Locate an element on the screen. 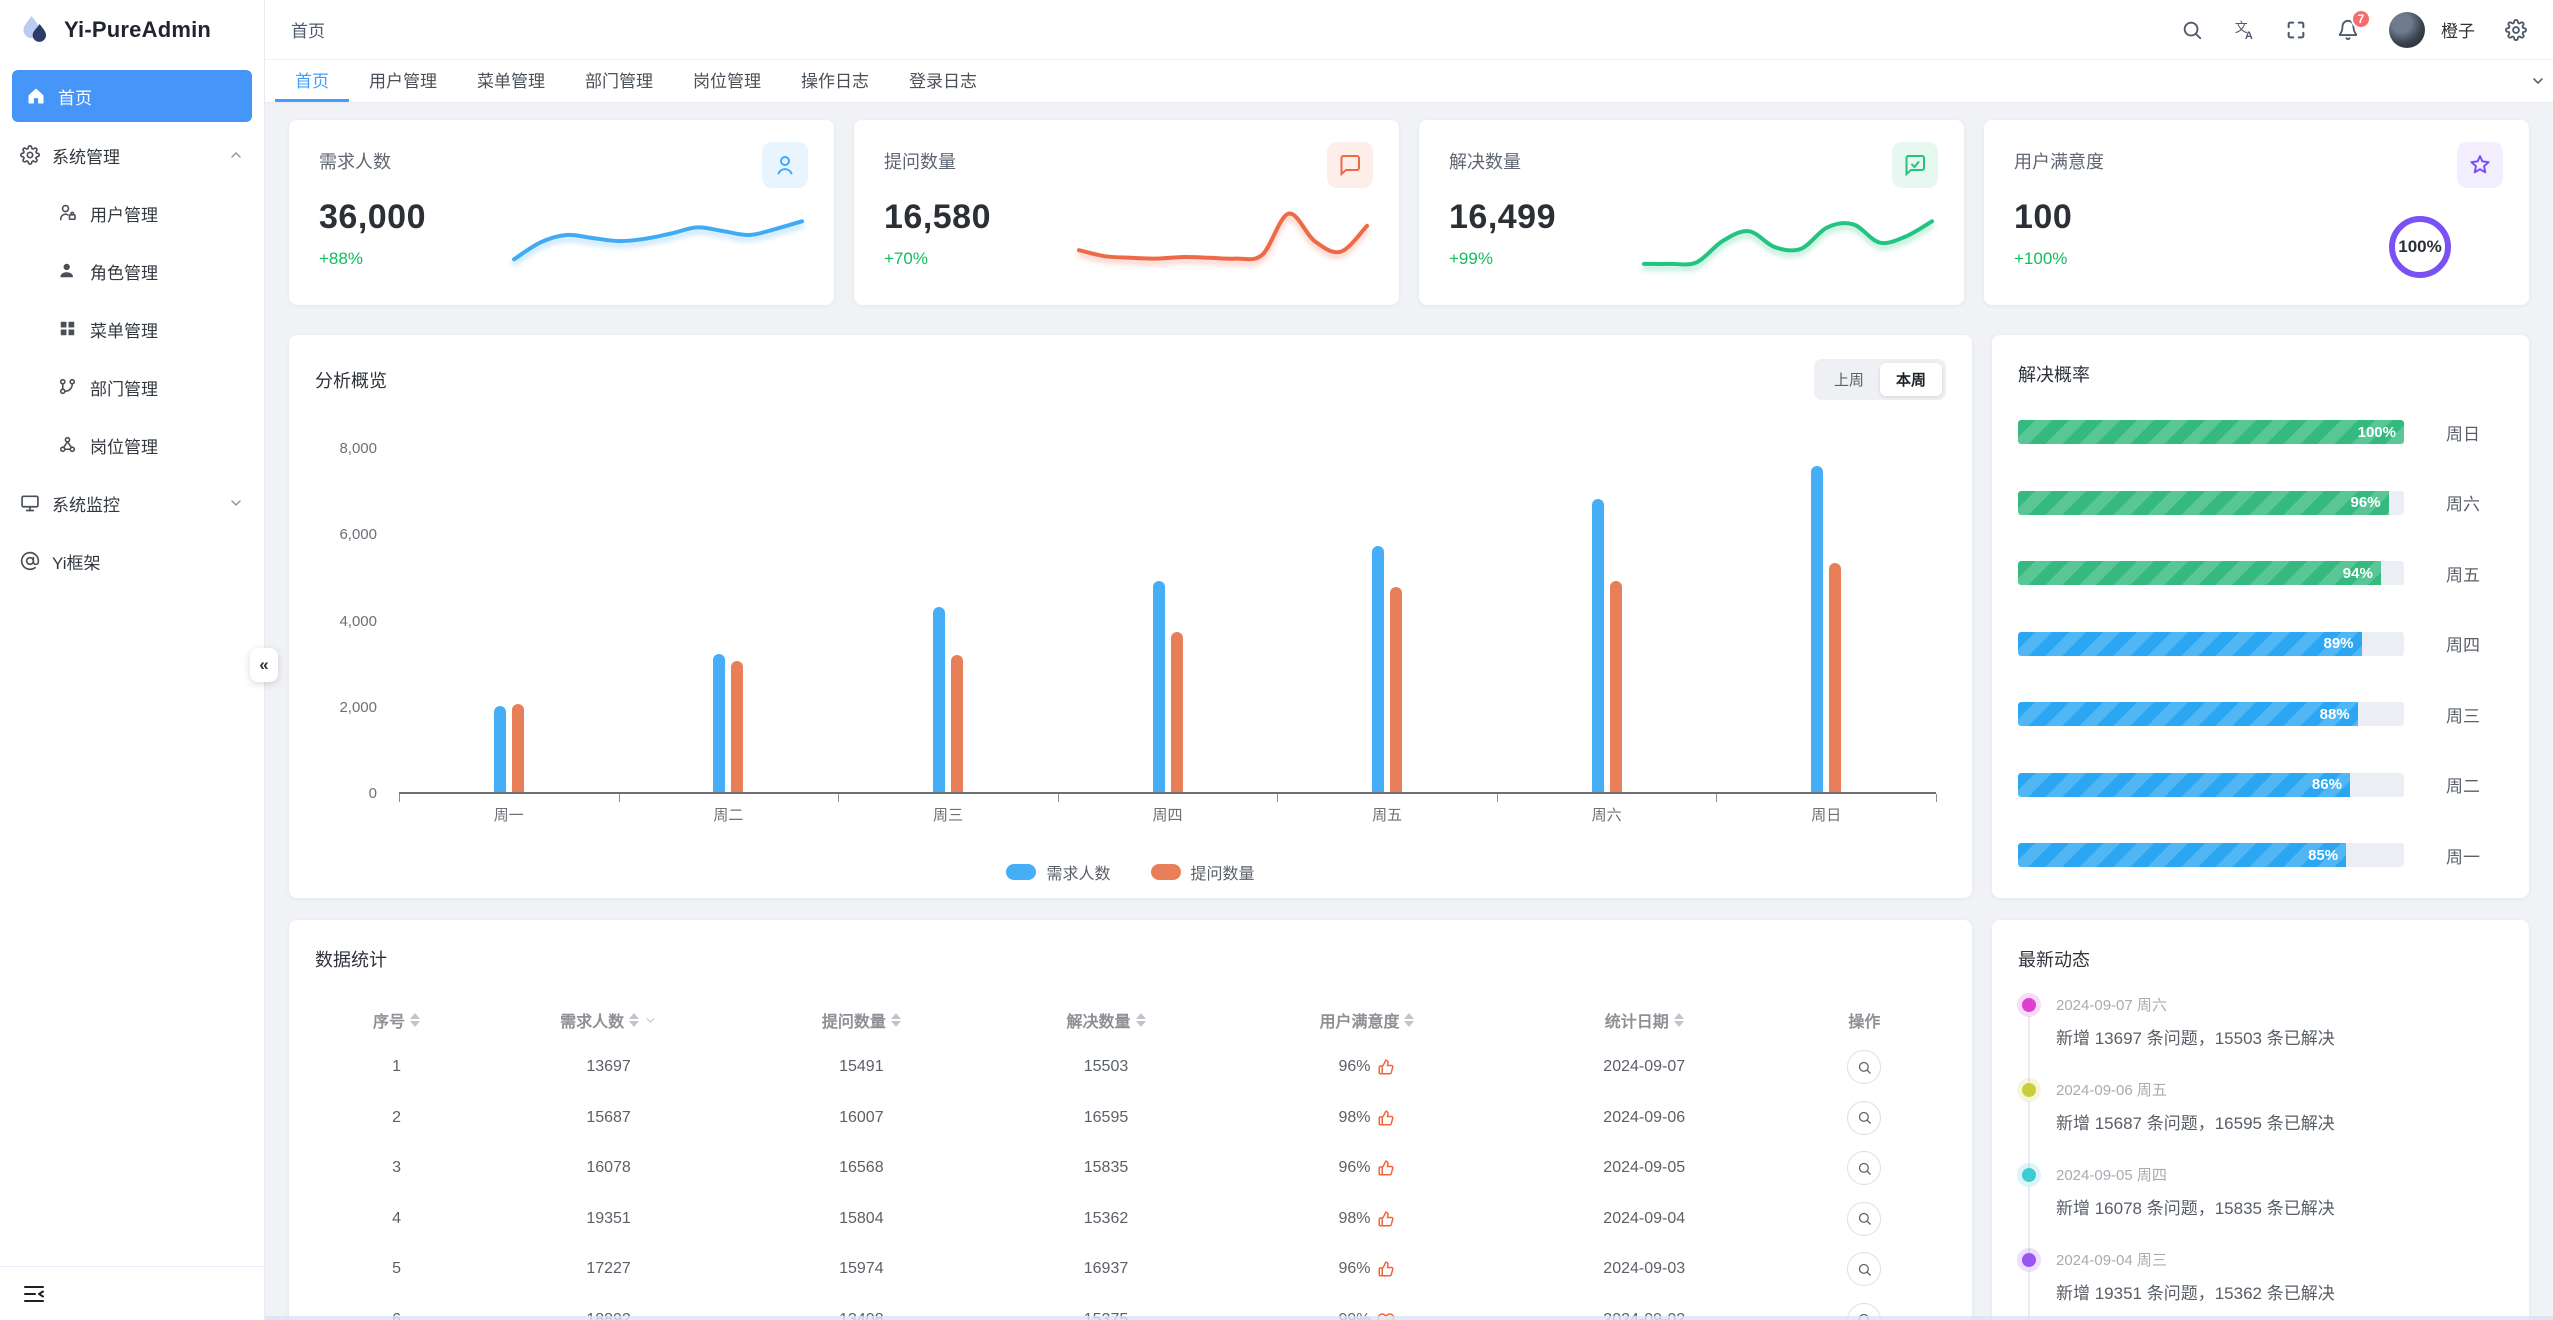 Image resolution: width=2553 pixels, height=1320 pixels. chart-legend: 需求人数 提问数量 is located at coordinates (1130, 872).